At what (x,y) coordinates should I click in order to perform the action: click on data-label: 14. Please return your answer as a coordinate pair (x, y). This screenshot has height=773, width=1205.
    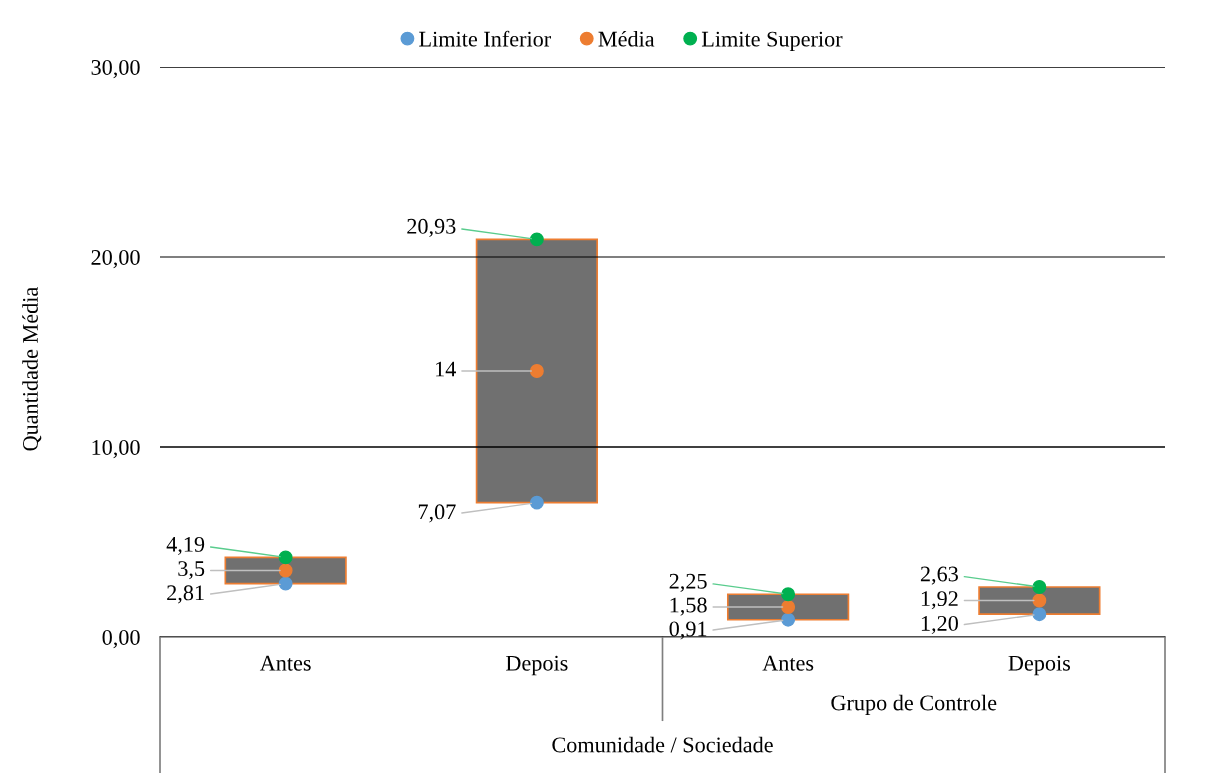
    Looking at the image, I should click on (446, 369).